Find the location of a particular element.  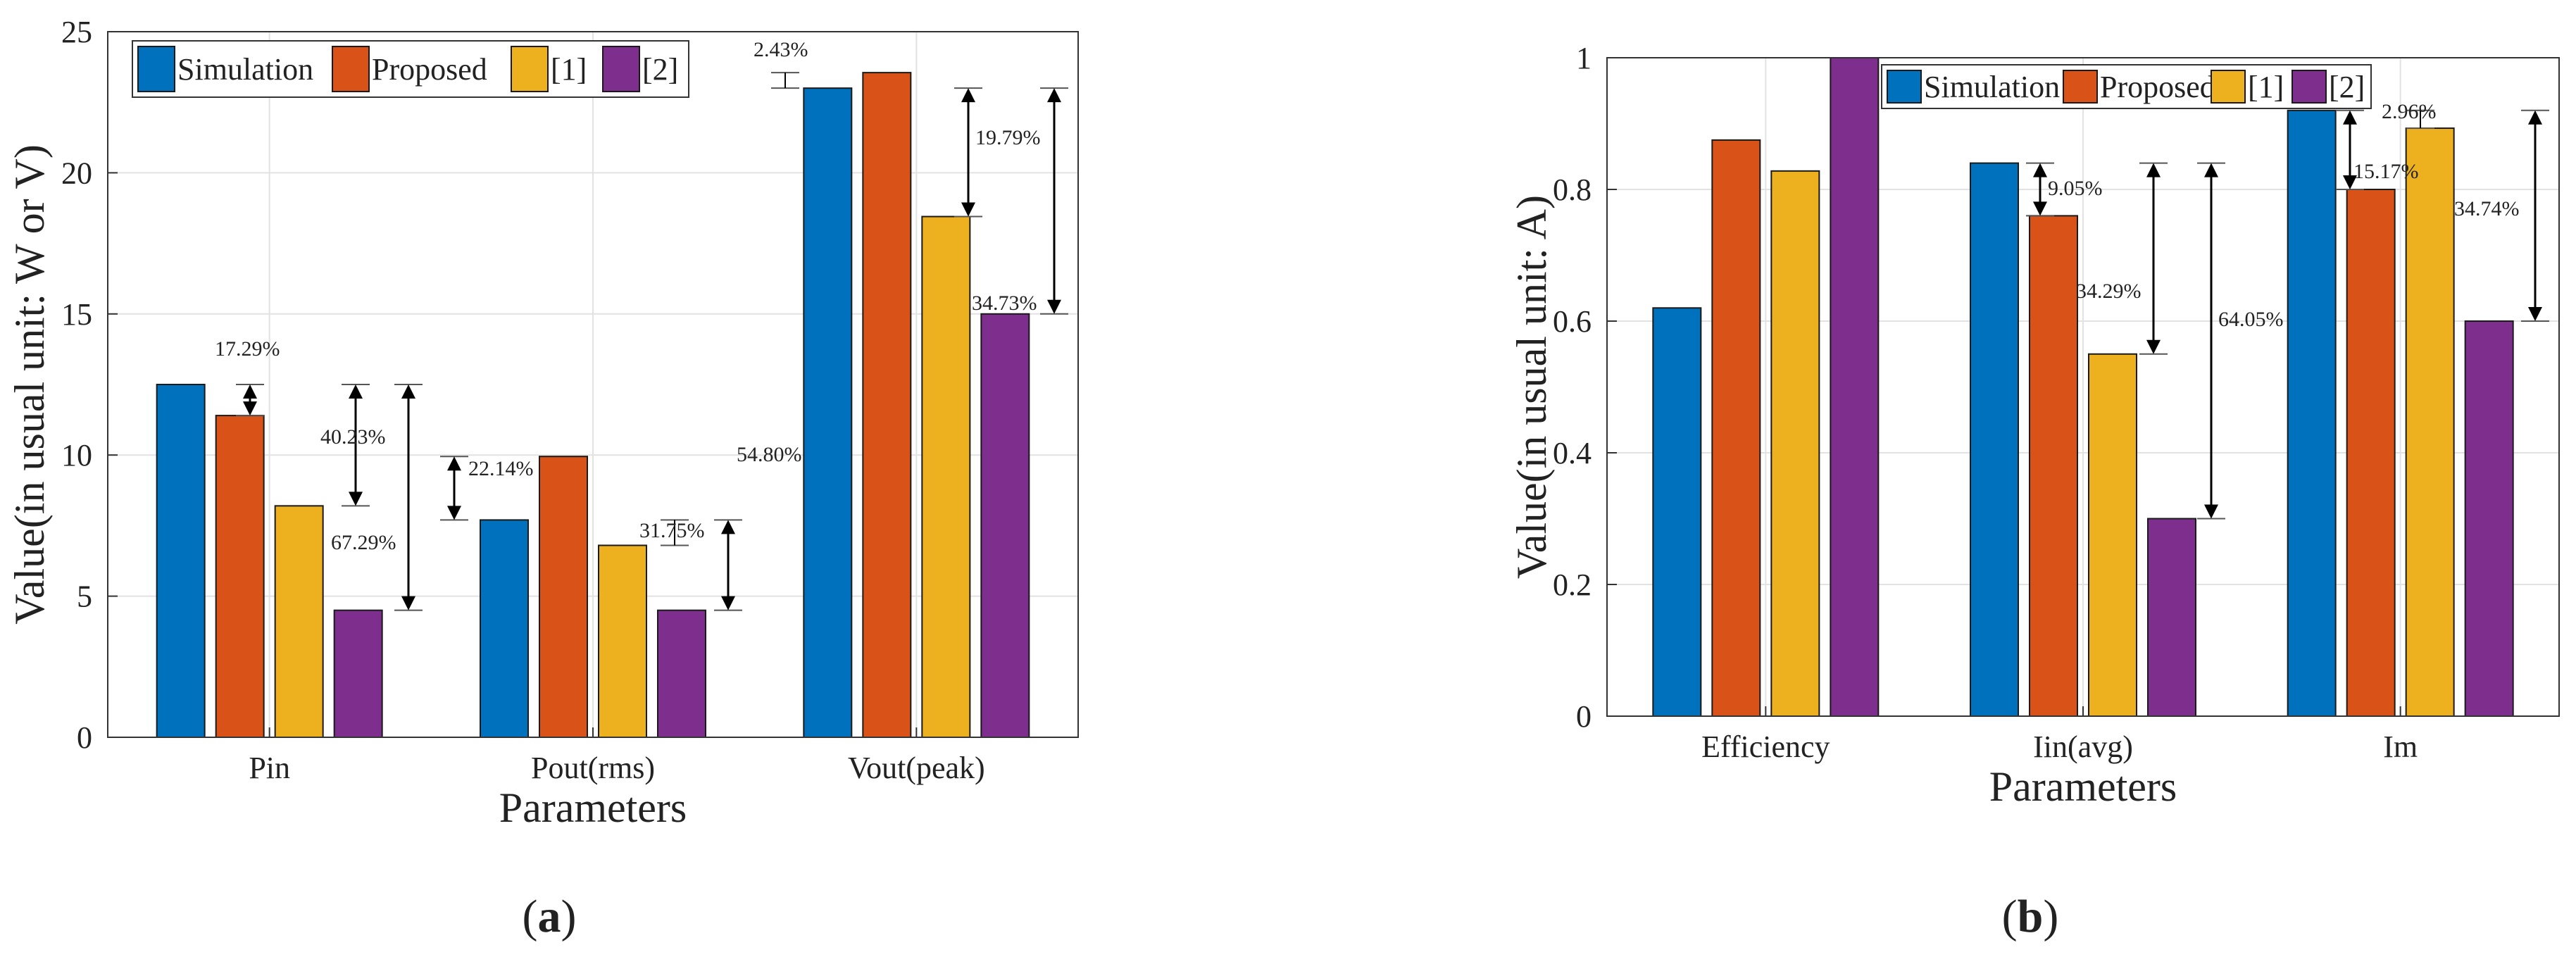

y-tick-label: 0.2 is located at coordinates (1572, 585).